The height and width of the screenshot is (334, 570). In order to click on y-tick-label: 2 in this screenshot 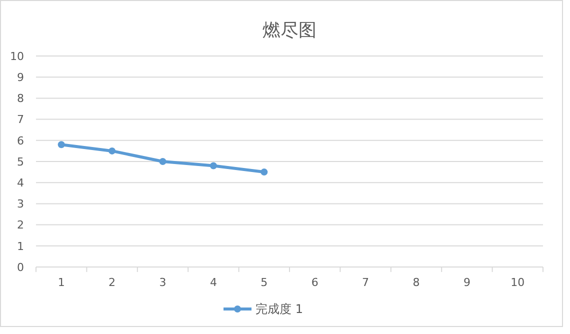, I will do `click(20, 225)`.